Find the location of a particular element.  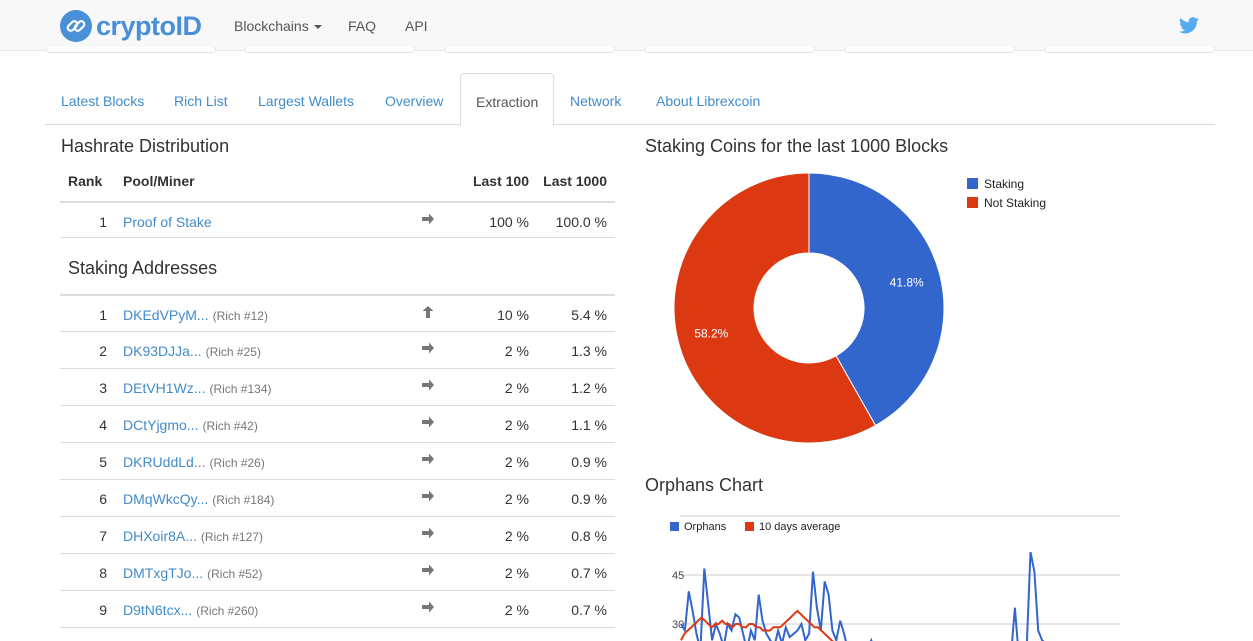

twitter-icon is located at coordinates (1189, 27).